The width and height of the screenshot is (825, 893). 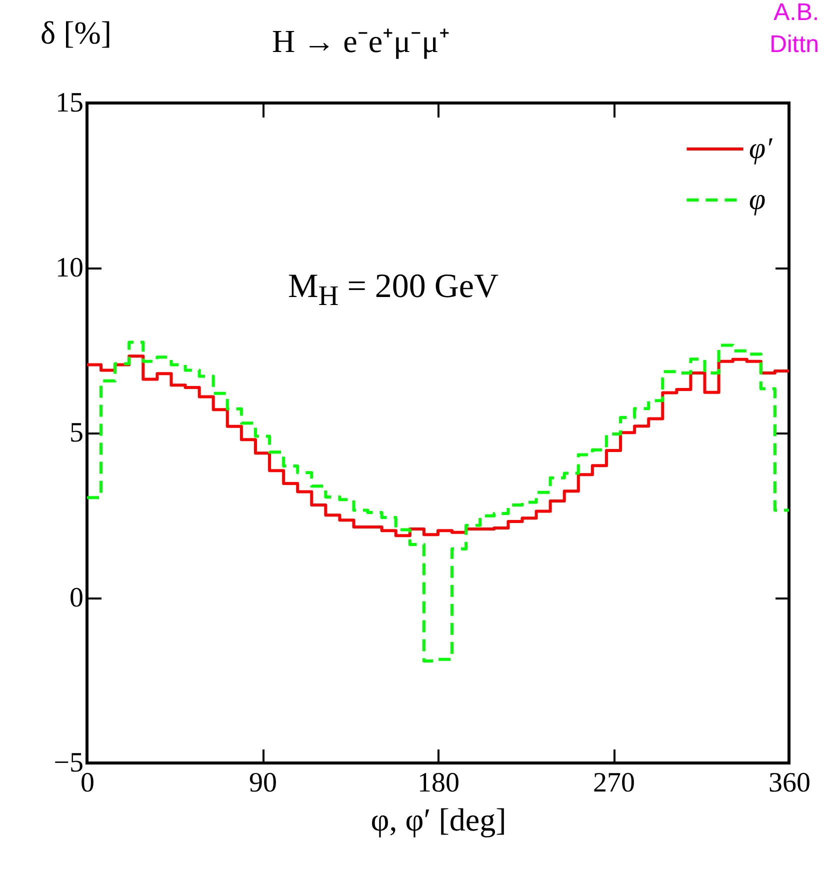 What do you see at coordinates (69, 763) in the screenshot?
I see `y-tick-label: −5` at bounding box center [69, 763].